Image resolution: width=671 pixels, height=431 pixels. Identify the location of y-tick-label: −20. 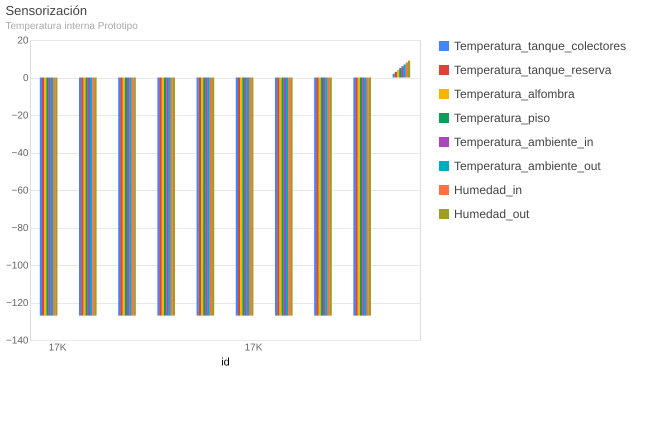
(20, 116).